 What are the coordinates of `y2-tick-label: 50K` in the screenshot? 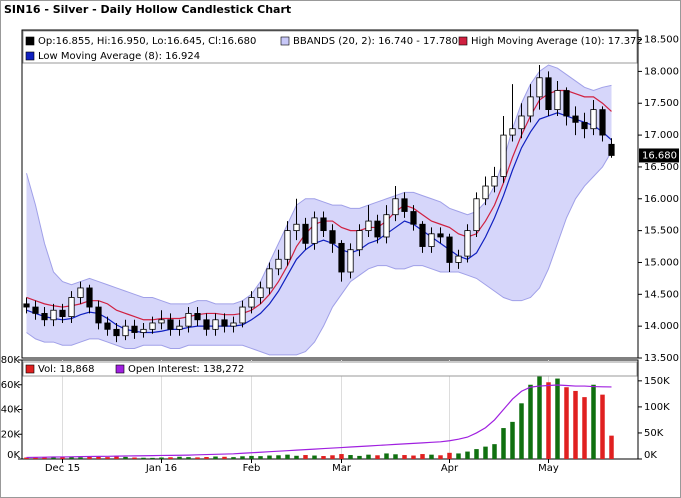 It's located at (654, 433).